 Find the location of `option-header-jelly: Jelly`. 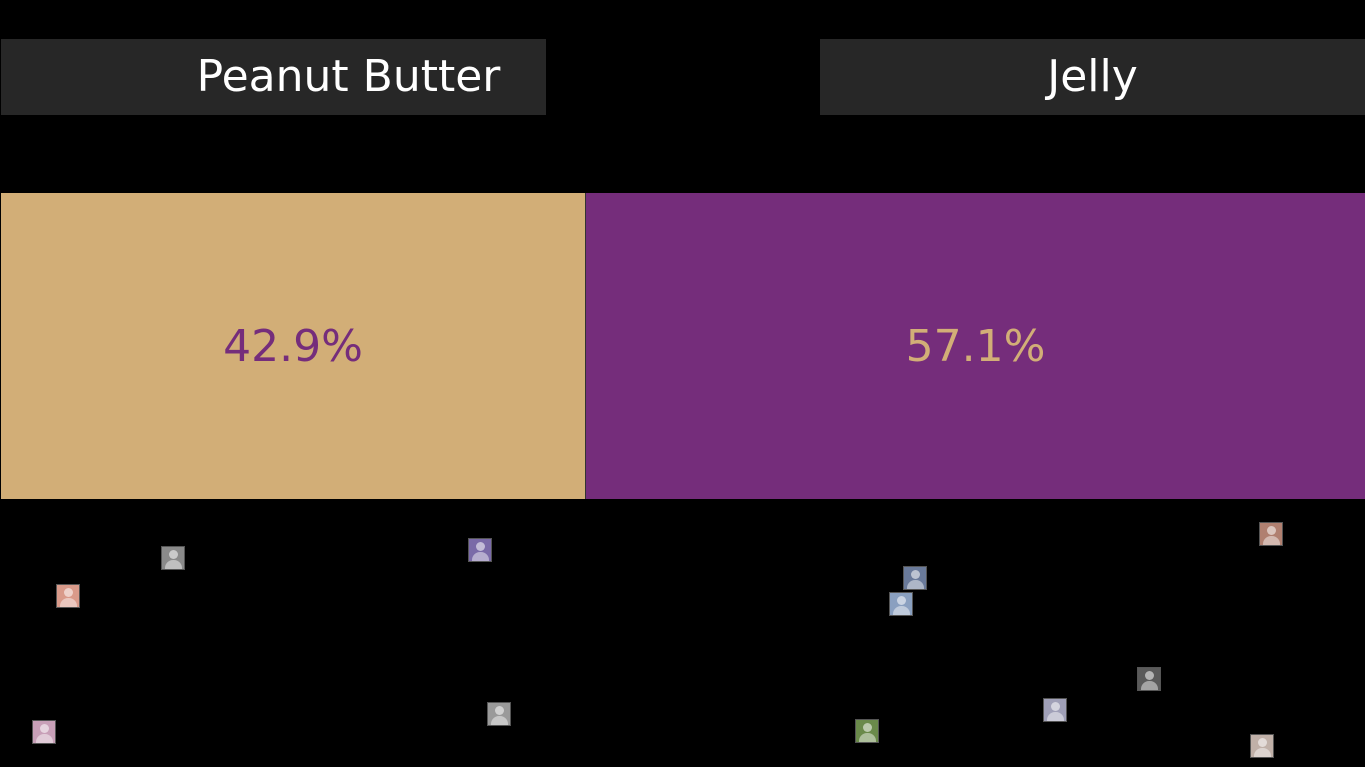

option-header-jelly: Jelly is located at coordinates (1092, 77).